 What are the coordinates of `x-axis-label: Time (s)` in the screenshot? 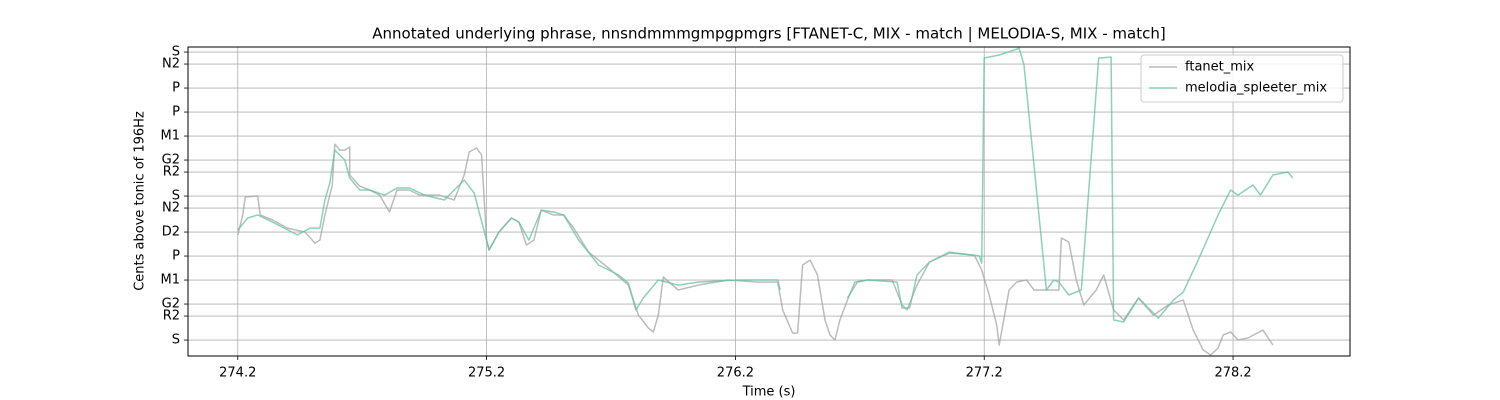 It's located at (769, 392).